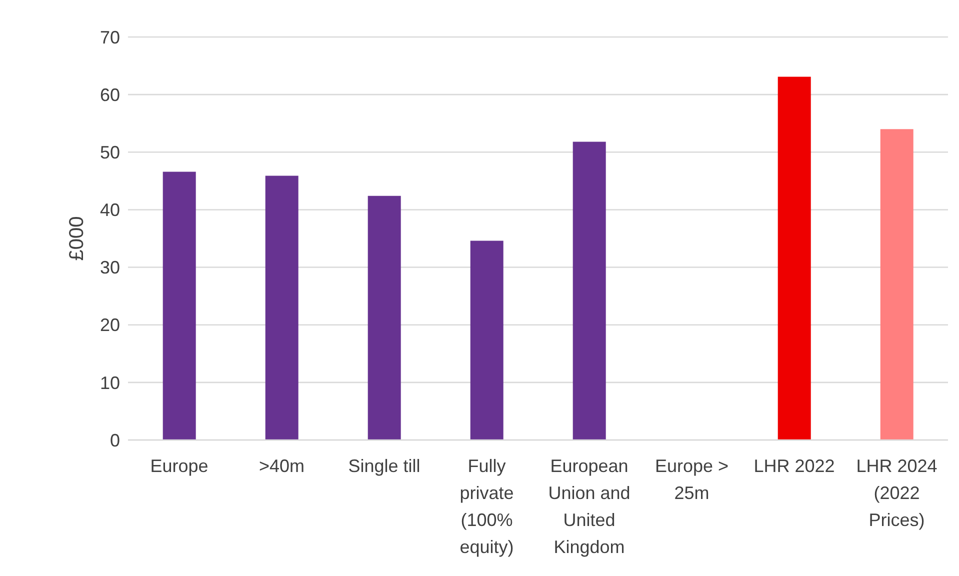 The image size is (959, 576). What do you see at coordinates (691, 479) in the screenshot?
I see `x-tick-label: Europe > 25m` at bounding box center [691, 479].